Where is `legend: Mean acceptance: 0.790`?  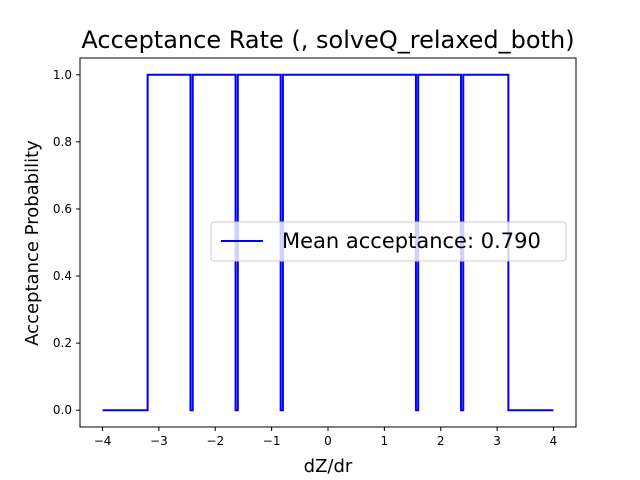 legend: Mean acceptance: 0.790 is located at coordinates (388, 241).